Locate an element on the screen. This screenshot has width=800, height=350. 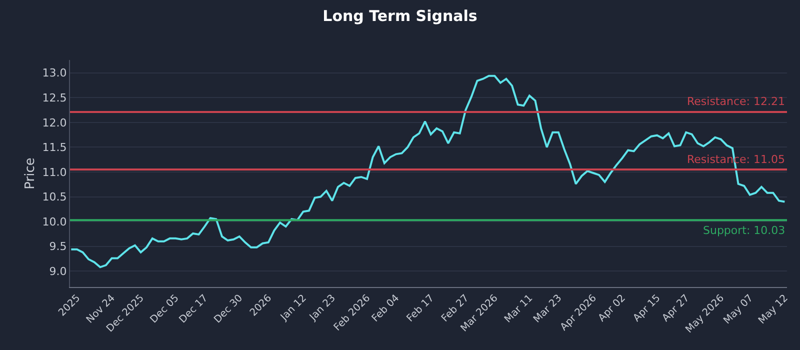
y-axis-title: Price is located at coordinates (30, 174).